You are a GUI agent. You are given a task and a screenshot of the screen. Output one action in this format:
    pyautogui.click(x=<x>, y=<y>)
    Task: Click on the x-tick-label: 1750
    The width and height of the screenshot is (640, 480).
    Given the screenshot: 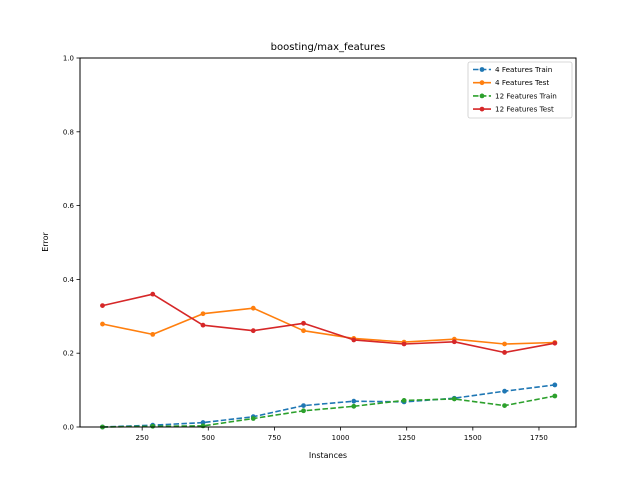 What is the action you would take?
    pyautogui.click(x=539, y=438)
    